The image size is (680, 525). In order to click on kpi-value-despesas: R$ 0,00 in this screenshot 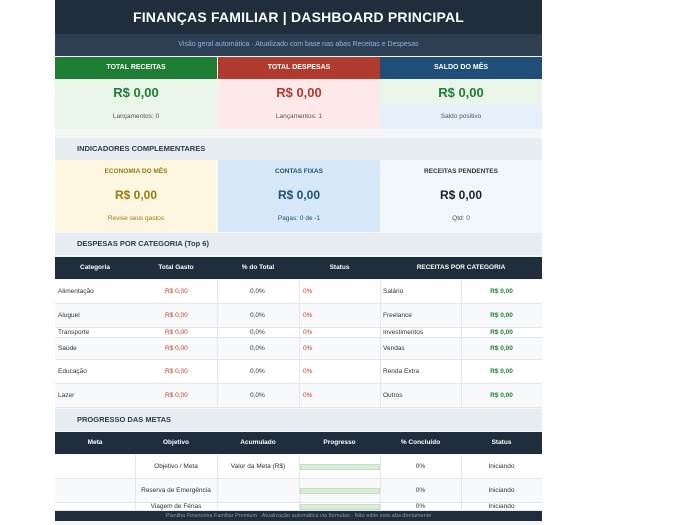, I will do `click(299, 92)`.